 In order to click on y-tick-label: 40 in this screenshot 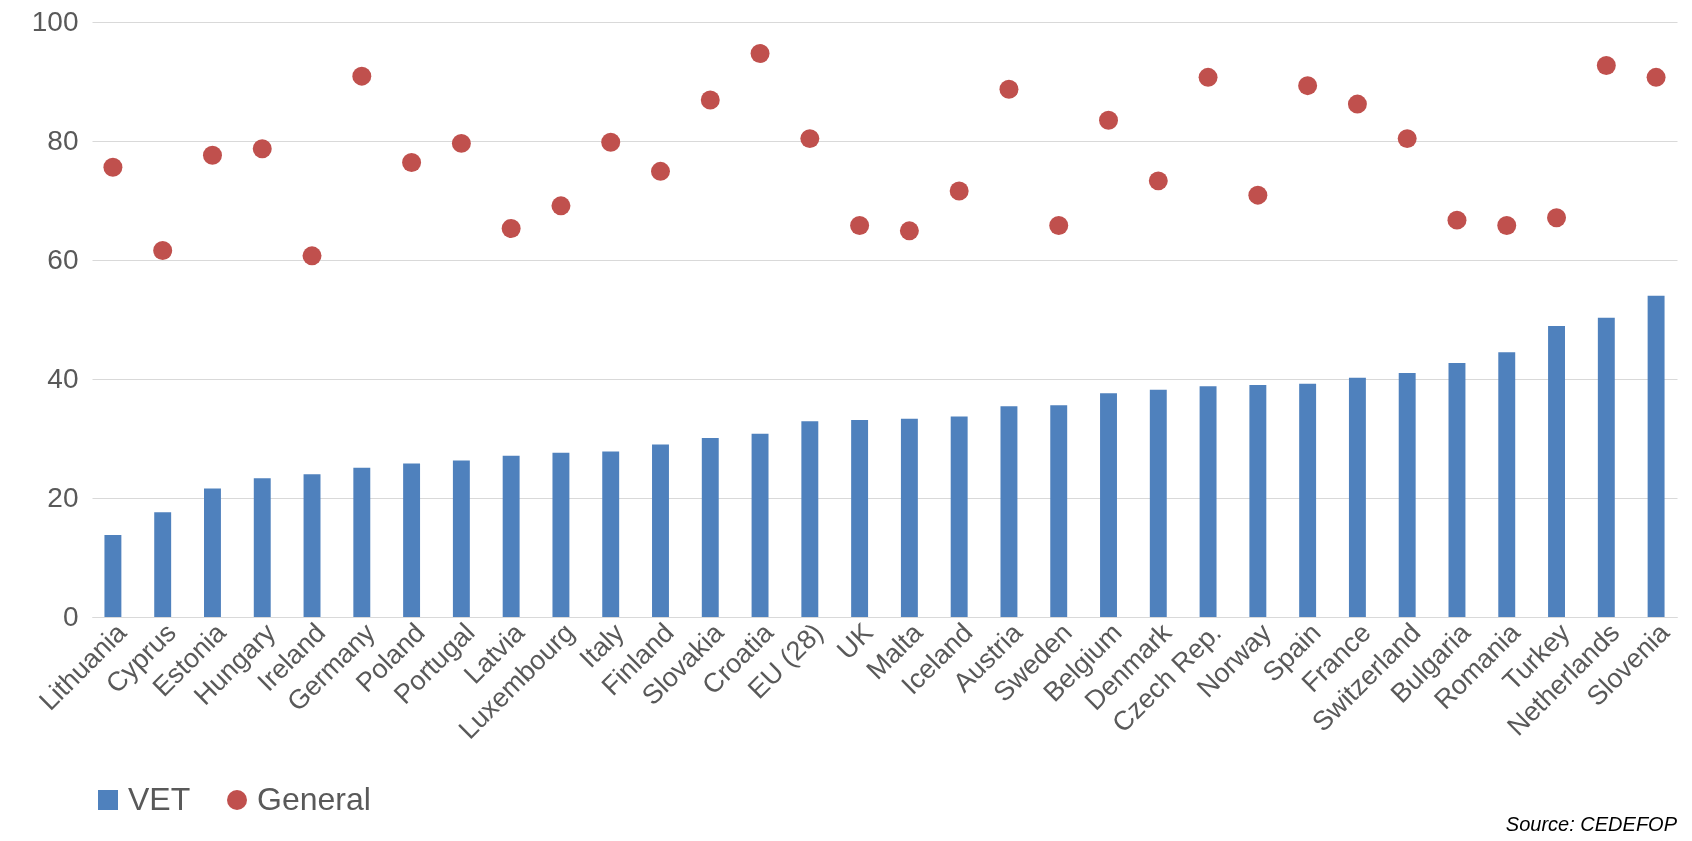, I will do `click(63, 378)`.